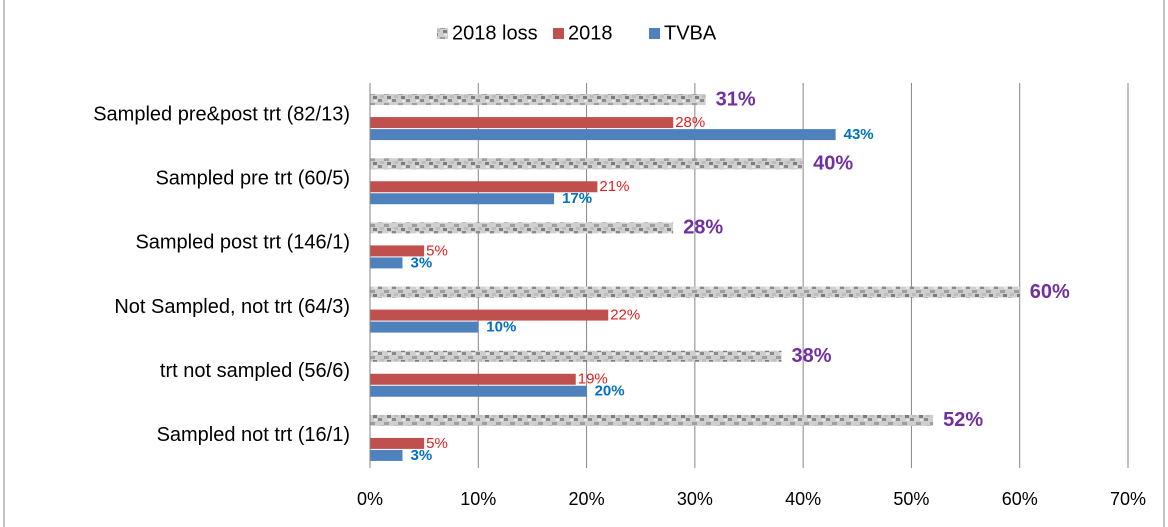 The width and height of the screenshot is (1168, 527). Describe the element at coordinates (252, 179) in the screenshot. I see `y-tick-label: Sampled pre trt (60/5)` at that location.